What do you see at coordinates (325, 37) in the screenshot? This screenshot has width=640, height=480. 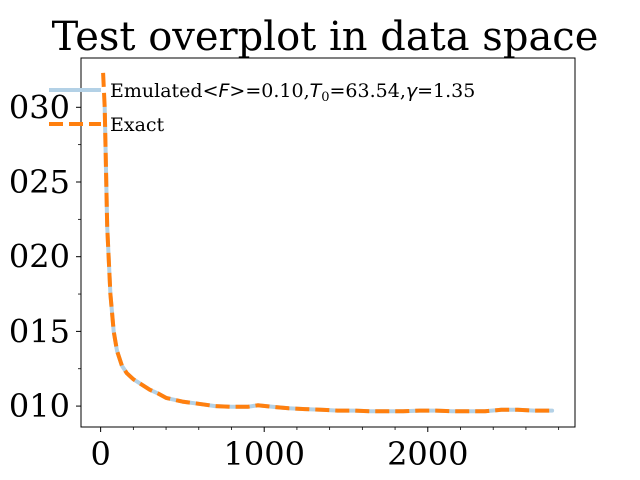 I see `chart-title: Test overplot in data space` at bounding box center [325, 37].